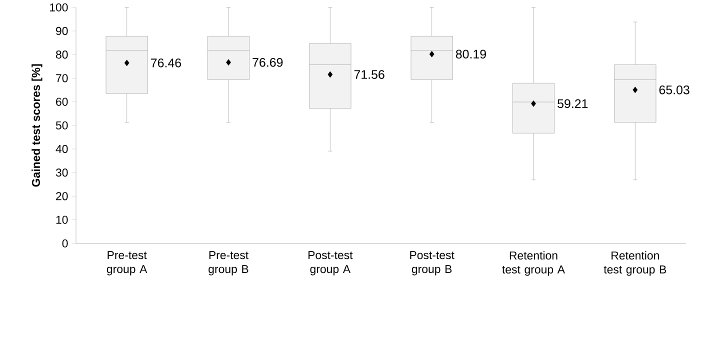 The image size is (727, 348). What do you see at coordinates (166, 63) in the screenshot?
I see `annotation: 76.46` at bounding box center [166, 63].